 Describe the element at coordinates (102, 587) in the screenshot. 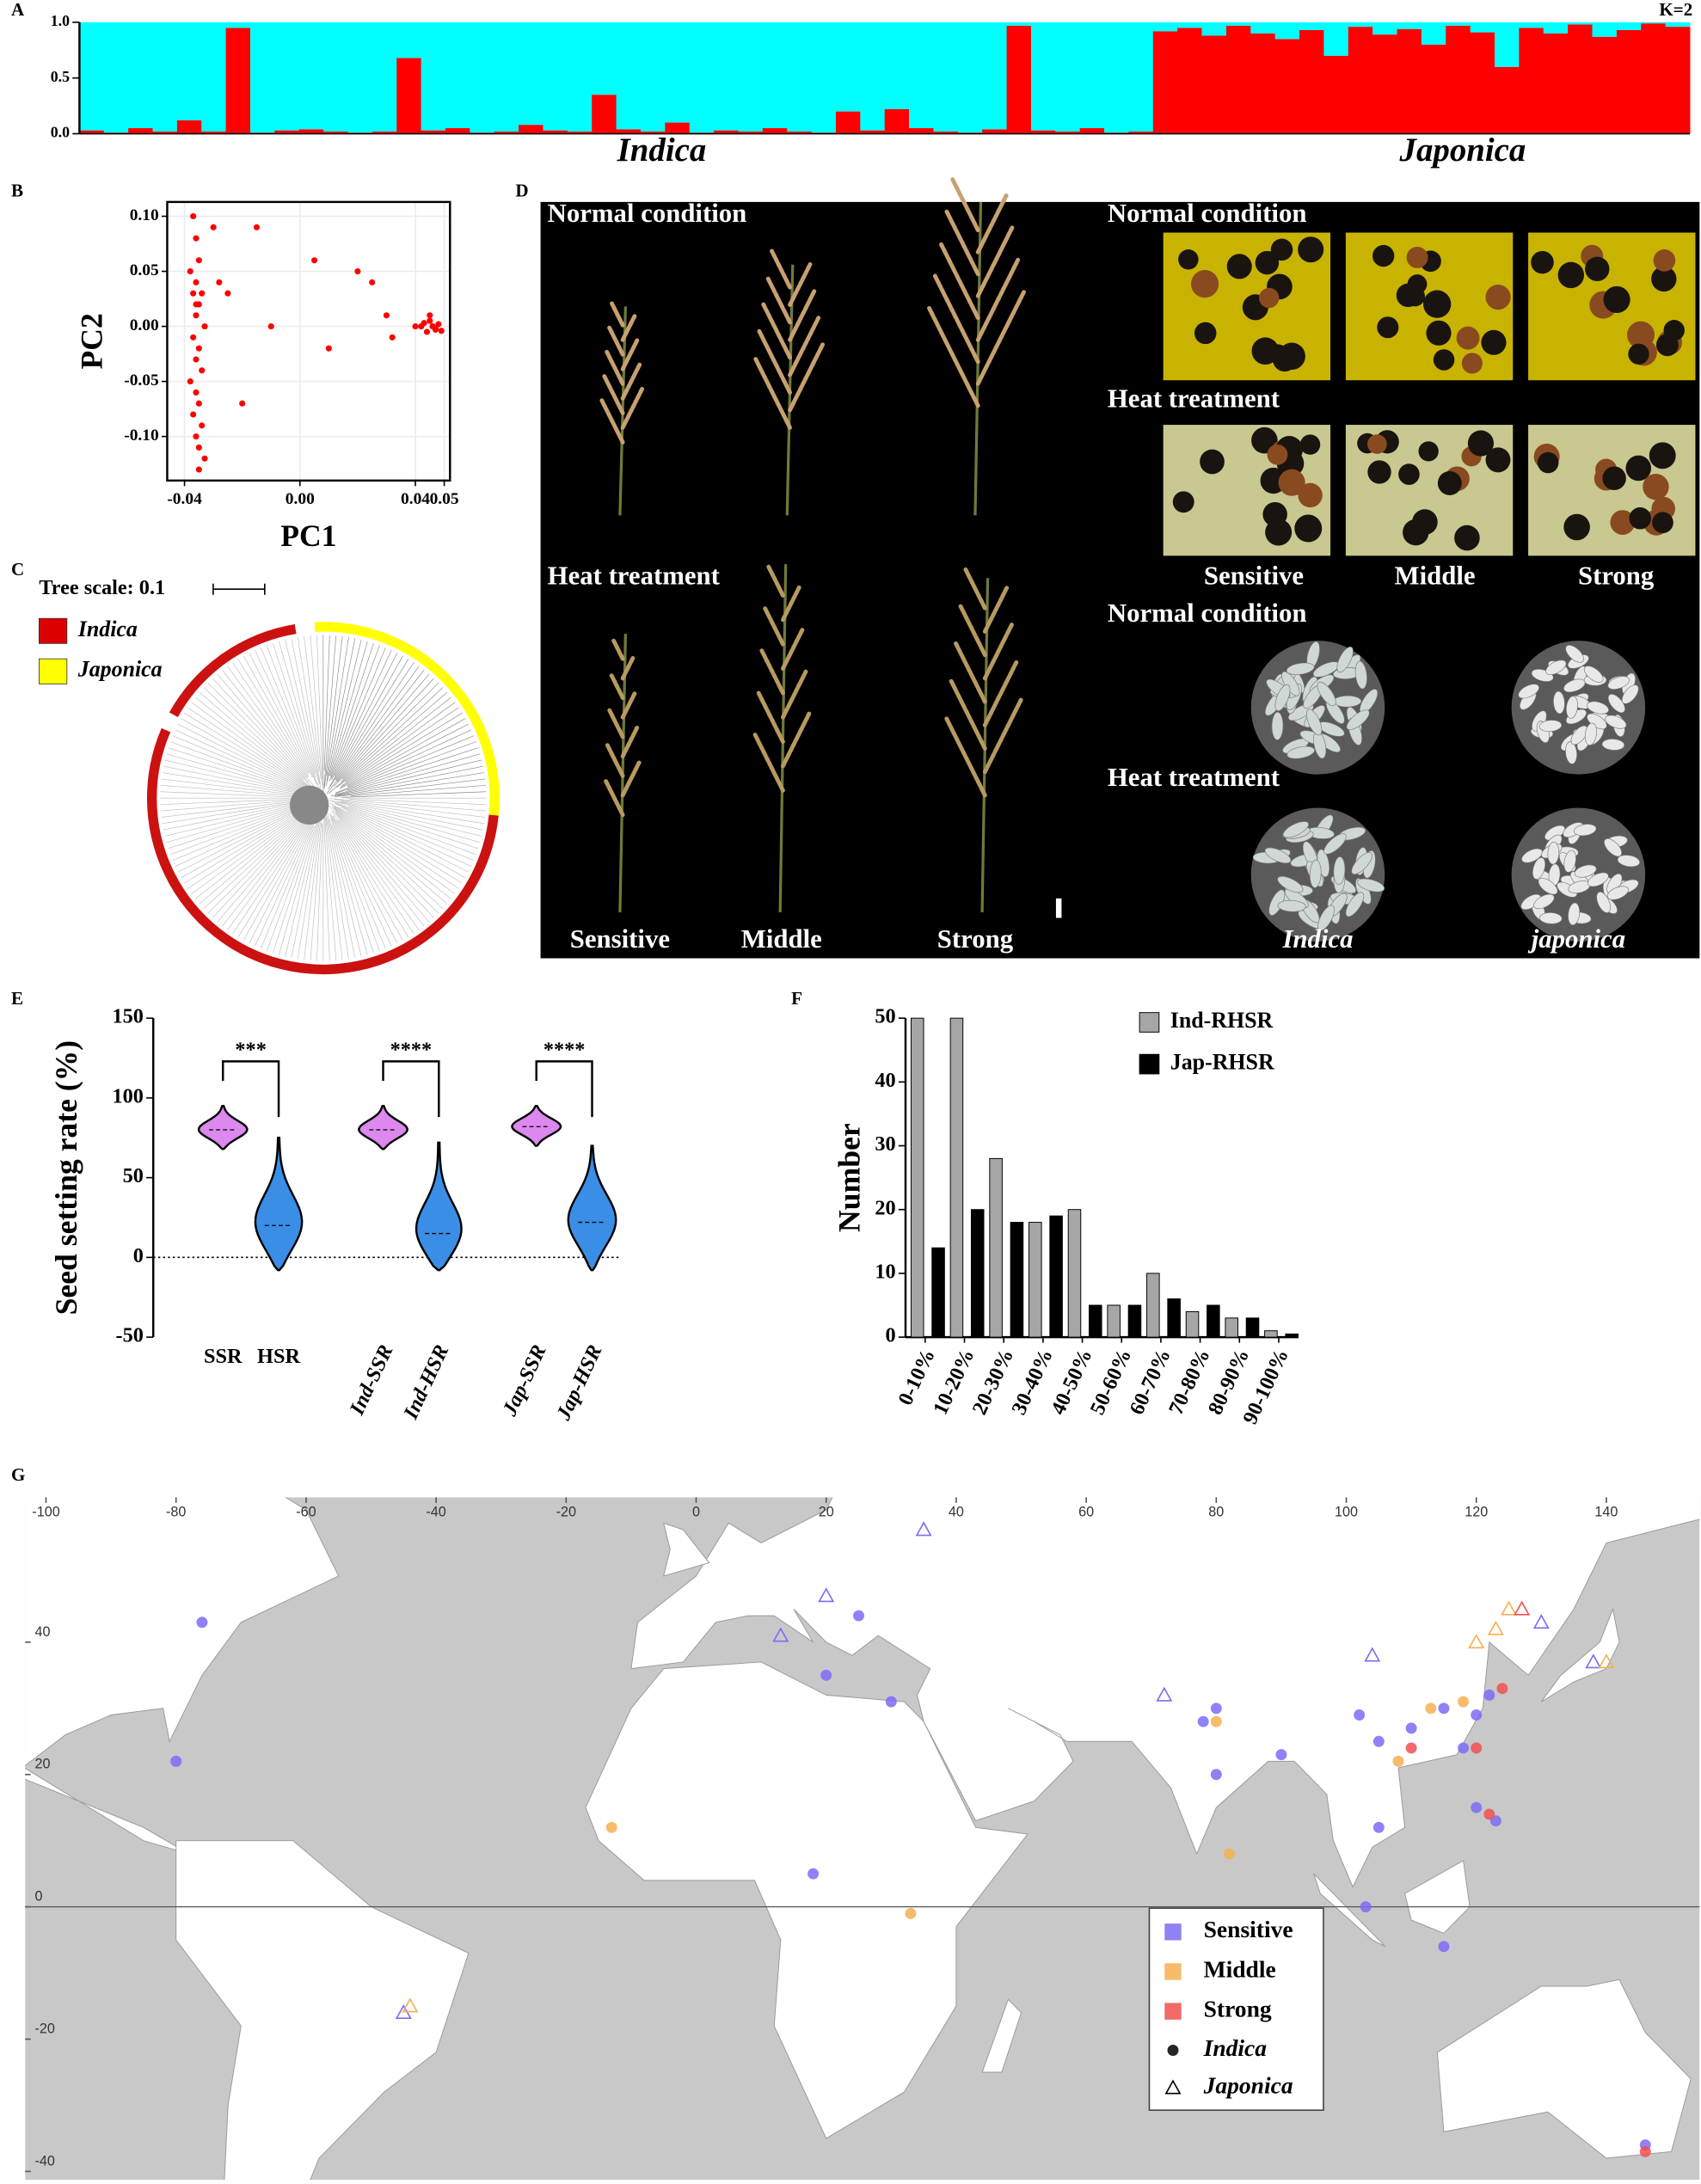

I see `tree-scale-label: Tree scale: 0.1` at that location.